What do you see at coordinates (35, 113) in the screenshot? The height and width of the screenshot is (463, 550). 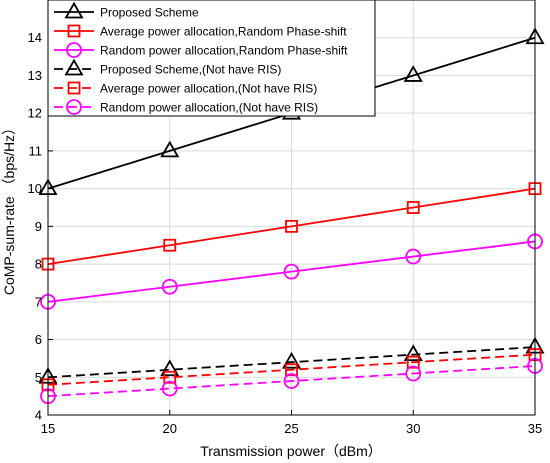 I see `y-tick-label: 12` at bounding box center [35, 113].